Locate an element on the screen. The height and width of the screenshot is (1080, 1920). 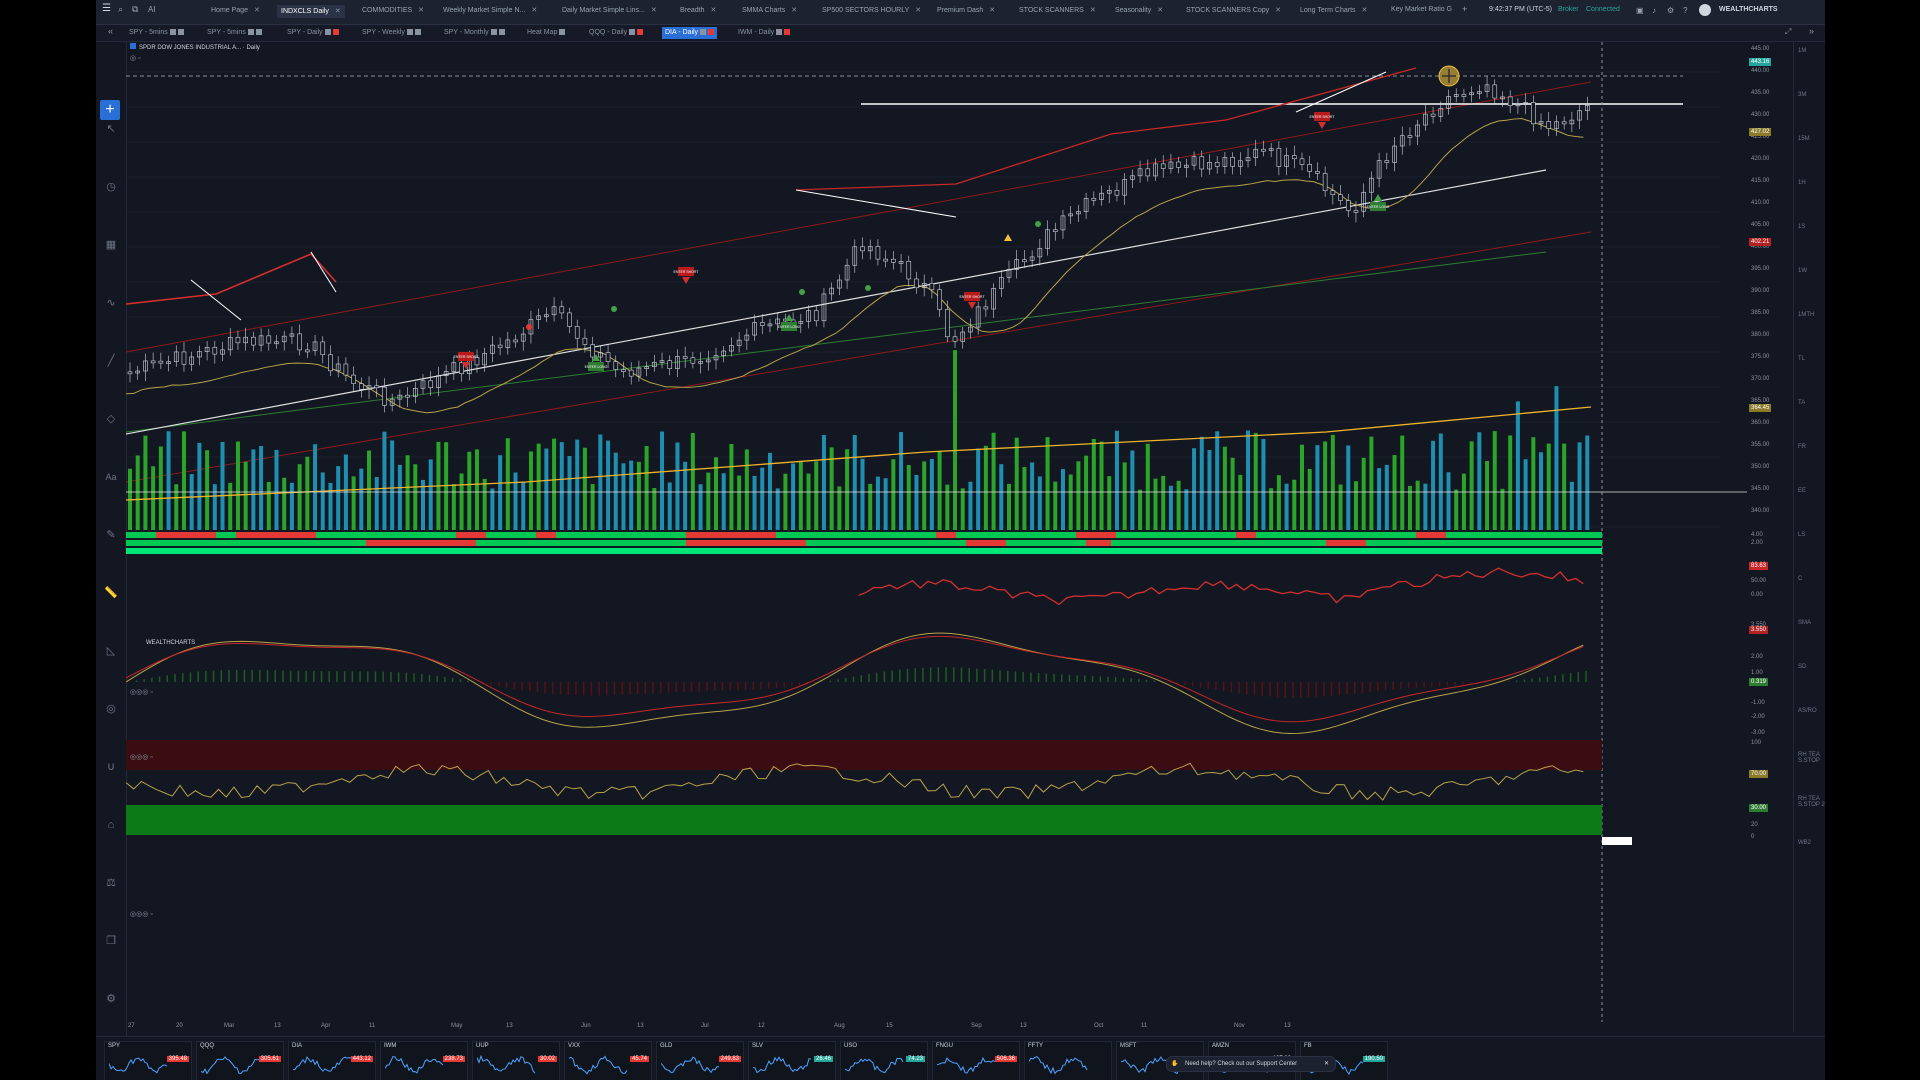
shortcut-tl: TL is located at coordinates (1802, 359).